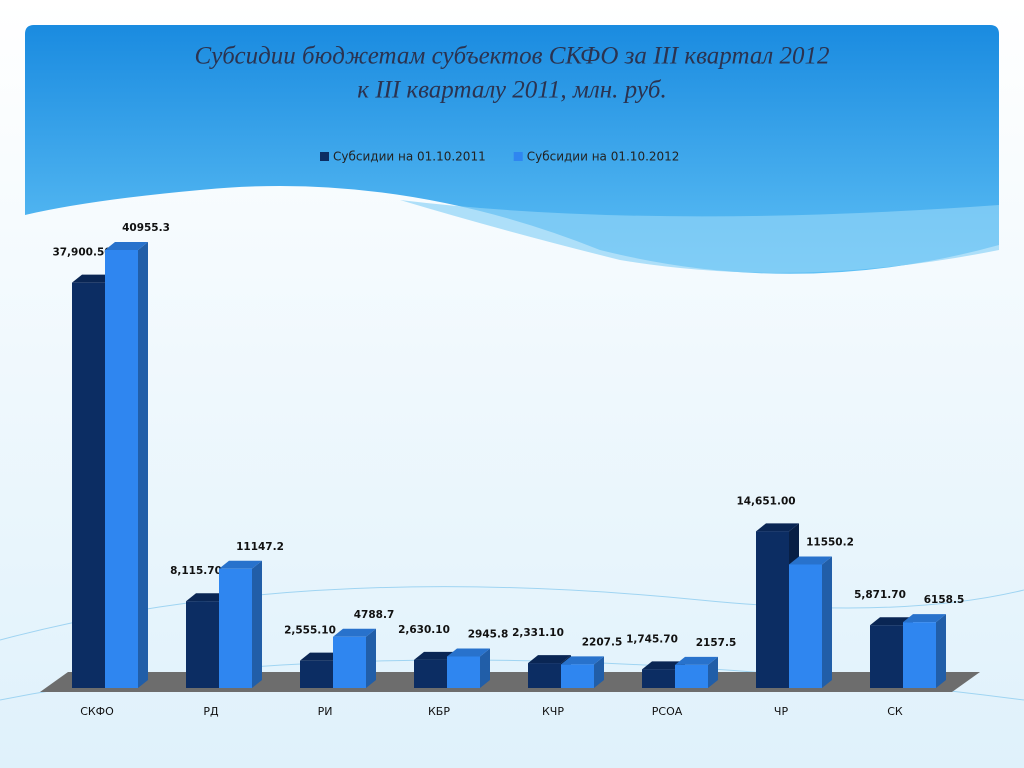  Describe the element at coordinates (146, 228) in the screenshot. I see `data-label: 40955.3` at that location.